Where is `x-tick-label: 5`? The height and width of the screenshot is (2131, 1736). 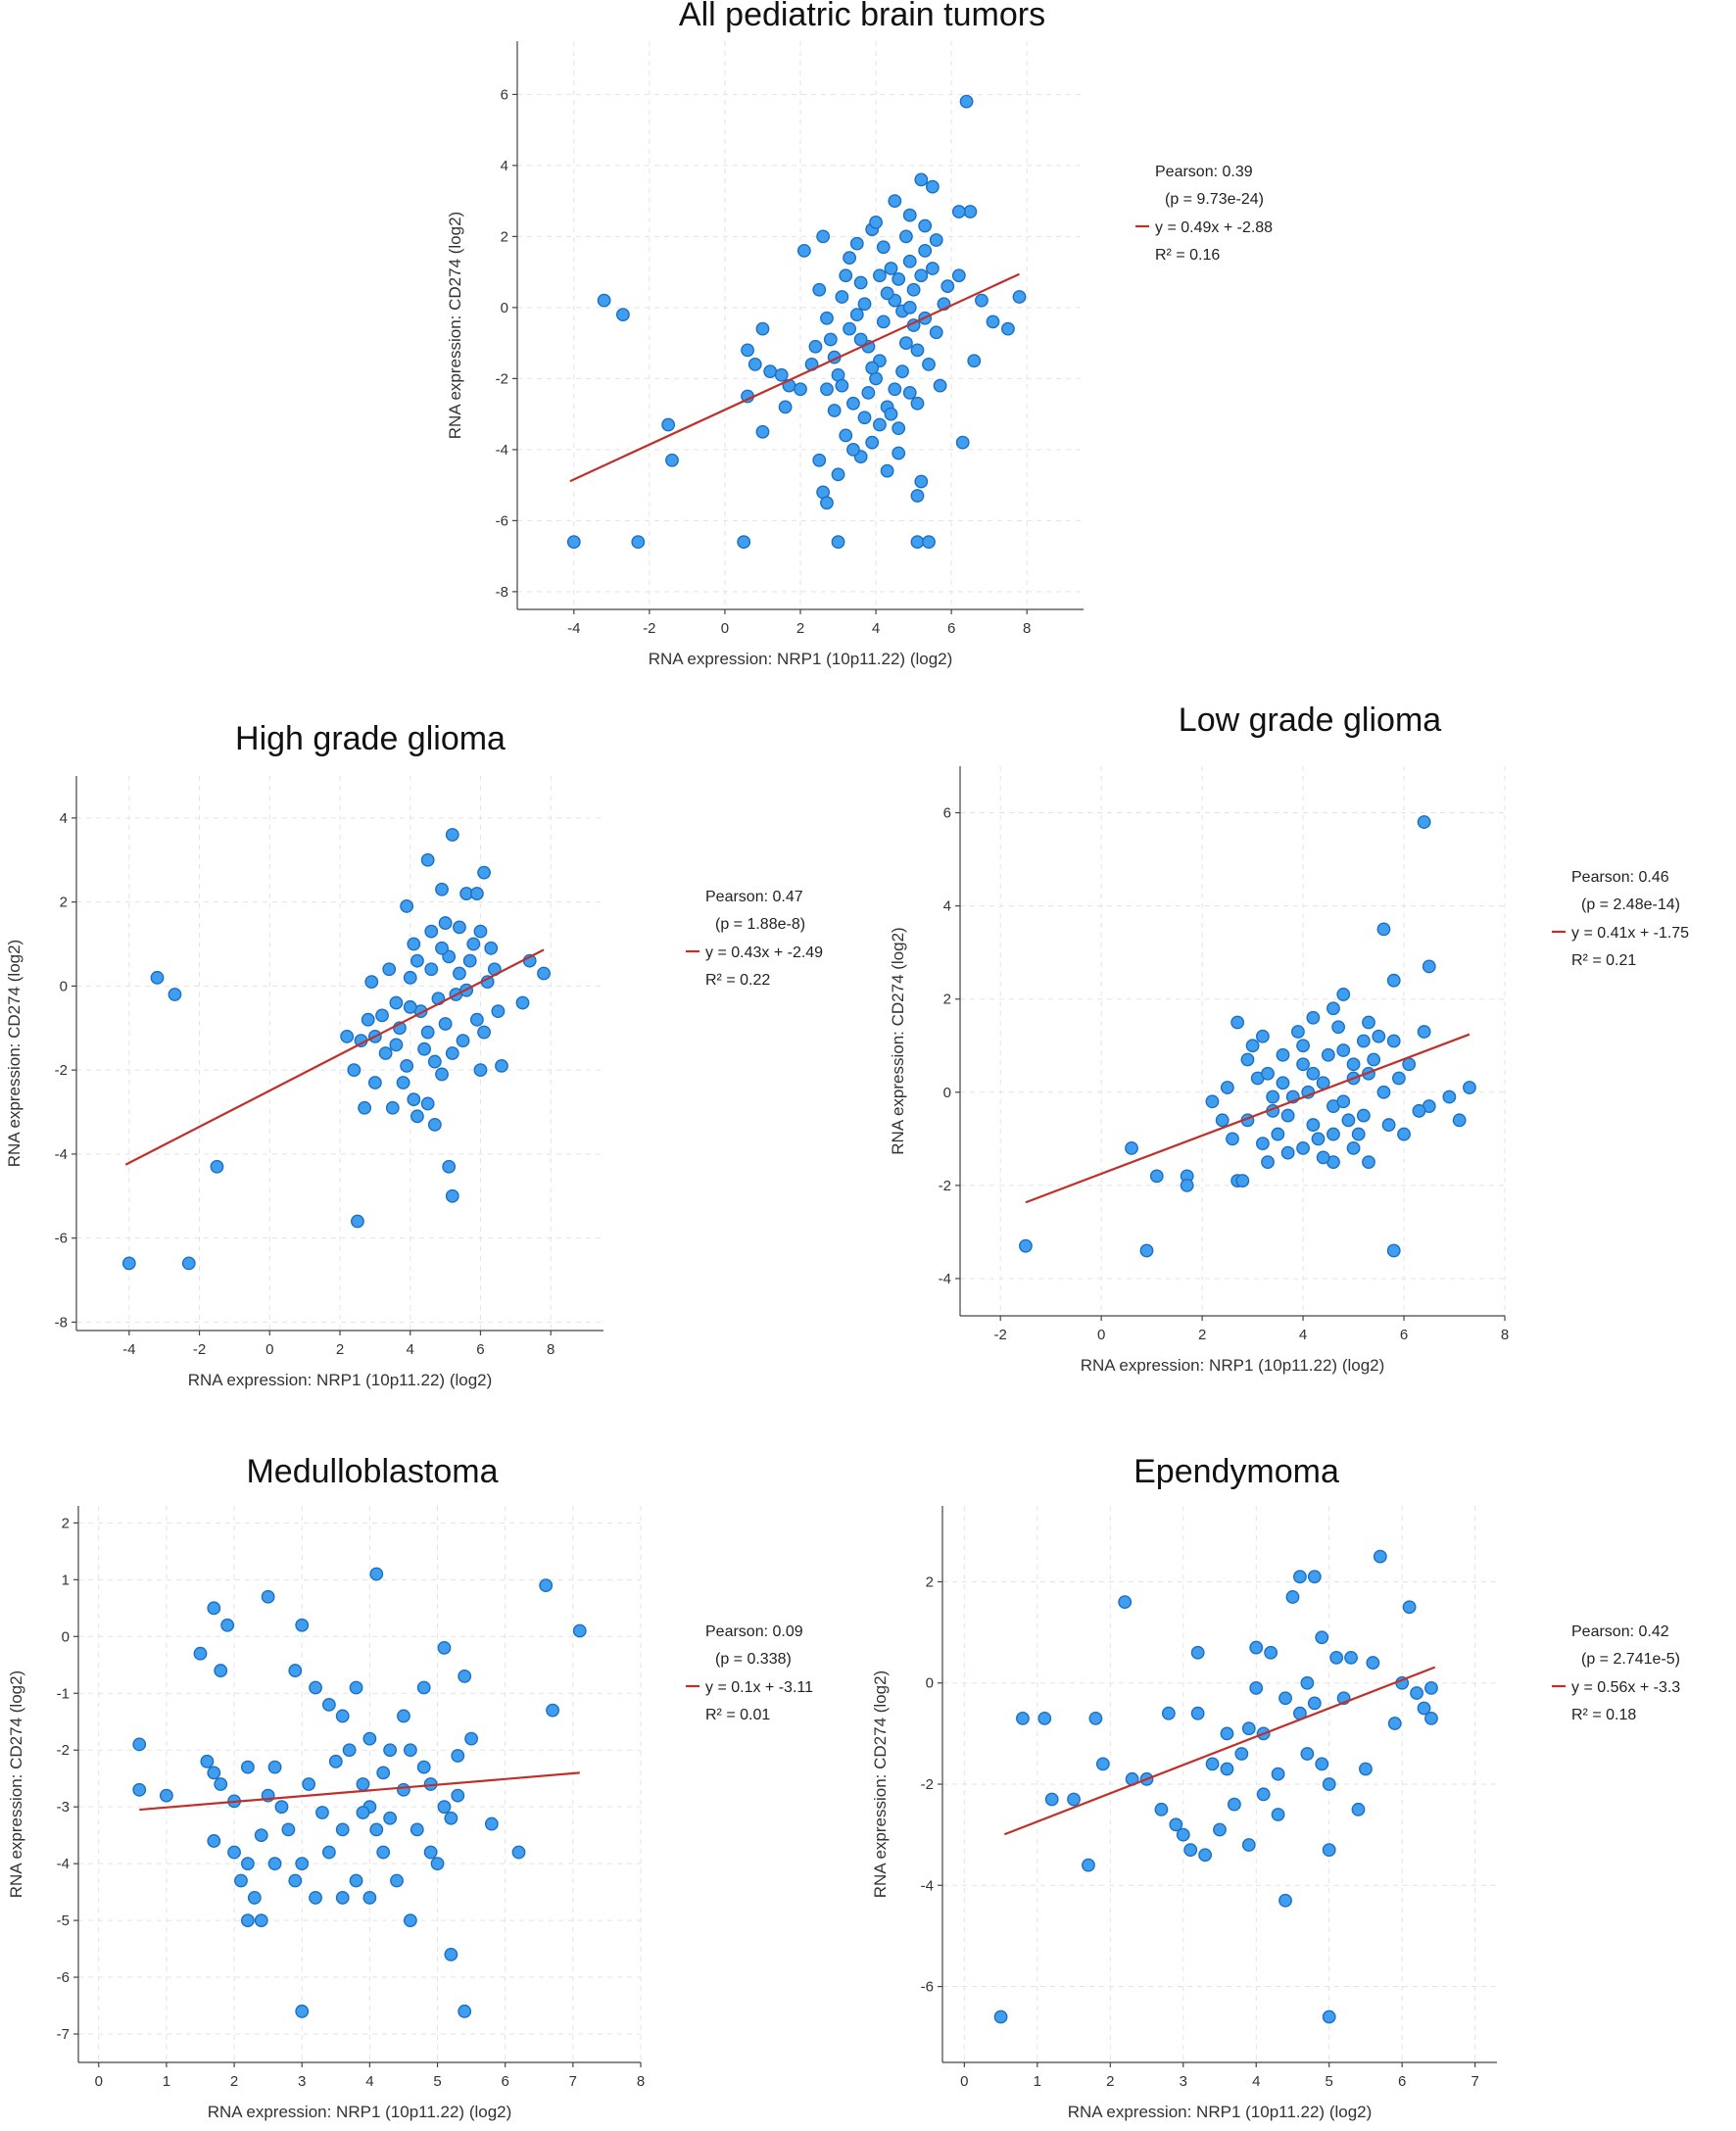
x-tick-label: 5 is located at coordinates (1329, 2081).